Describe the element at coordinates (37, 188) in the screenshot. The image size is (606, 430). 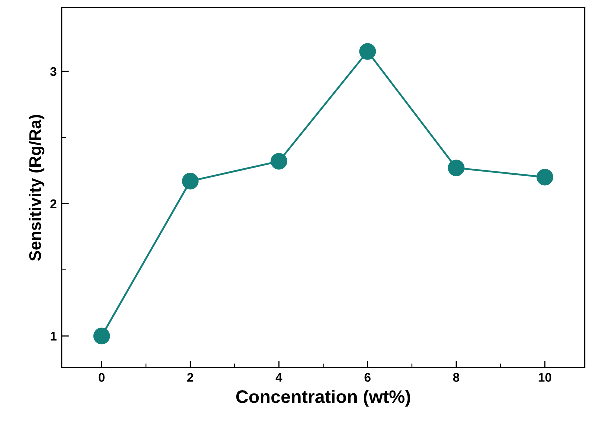
I see `y-axis-title: Sensitivity (Rg/Ra)` at that location.